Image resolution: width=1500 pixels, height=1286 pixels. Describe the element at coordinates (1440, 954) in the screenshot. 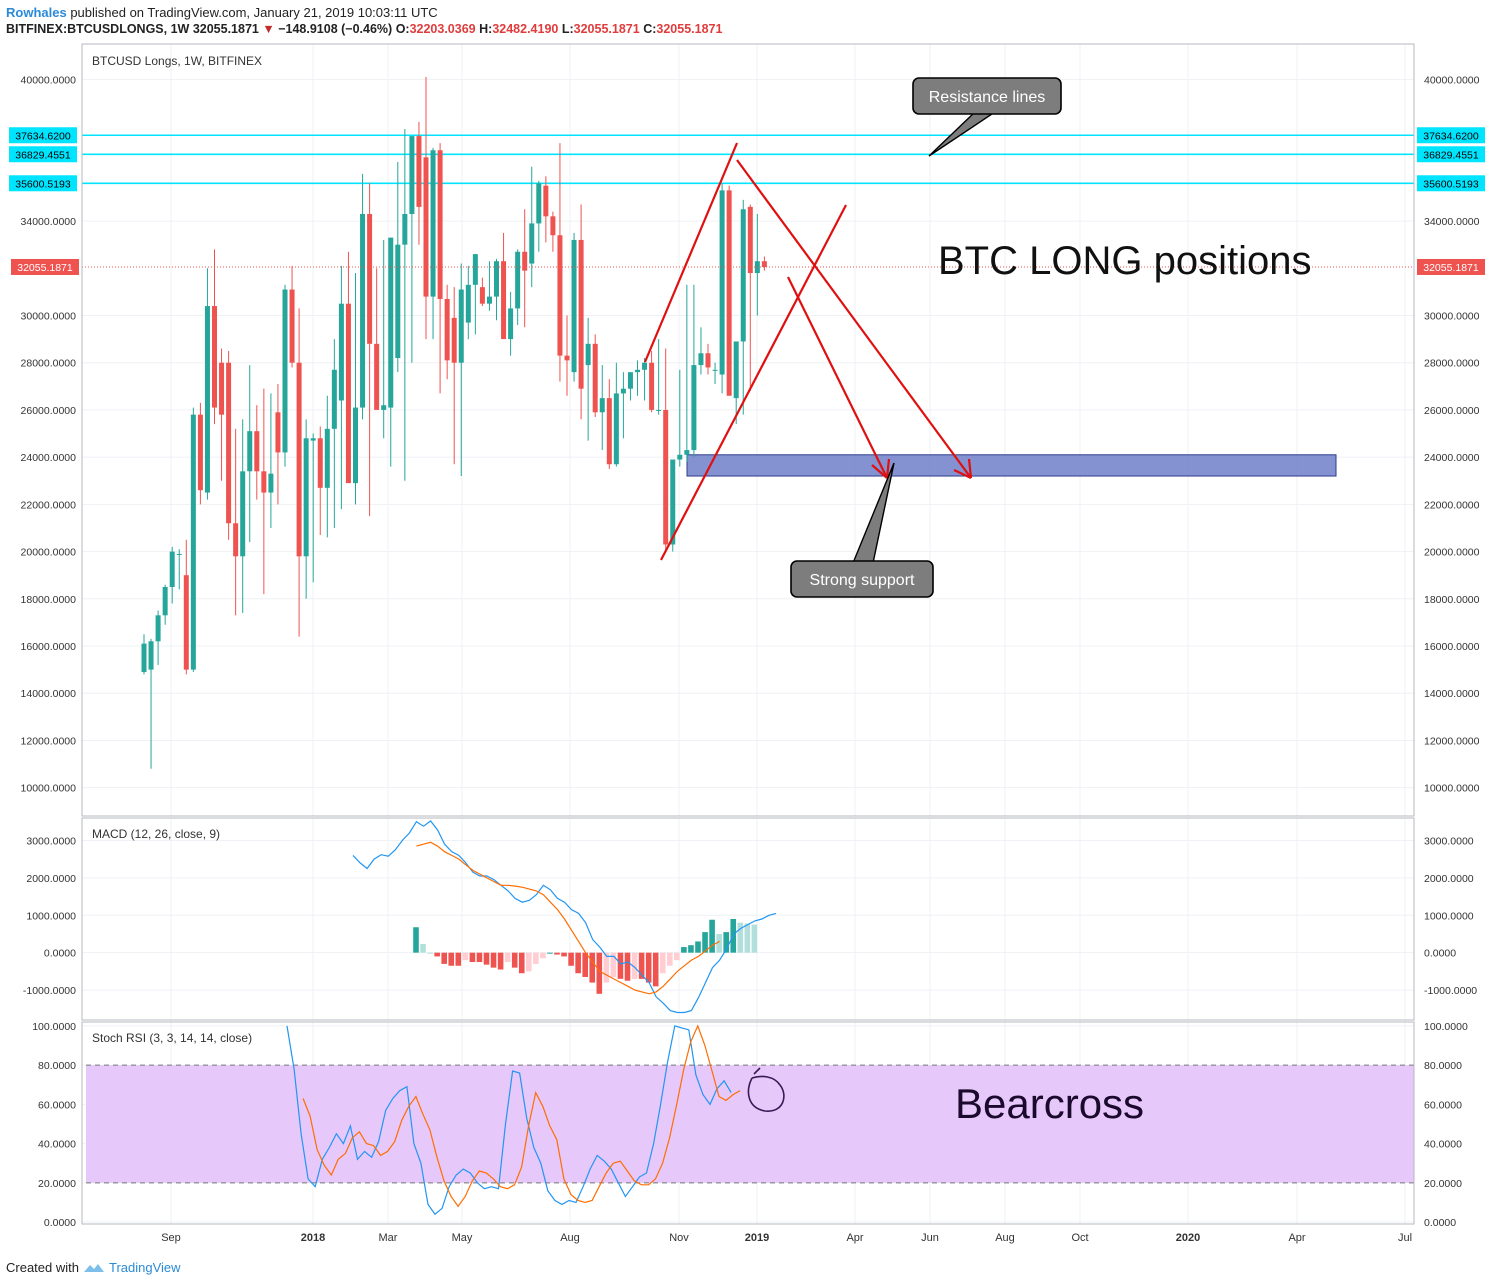

I see `y-tick-label-right: 0.0000` at that location.